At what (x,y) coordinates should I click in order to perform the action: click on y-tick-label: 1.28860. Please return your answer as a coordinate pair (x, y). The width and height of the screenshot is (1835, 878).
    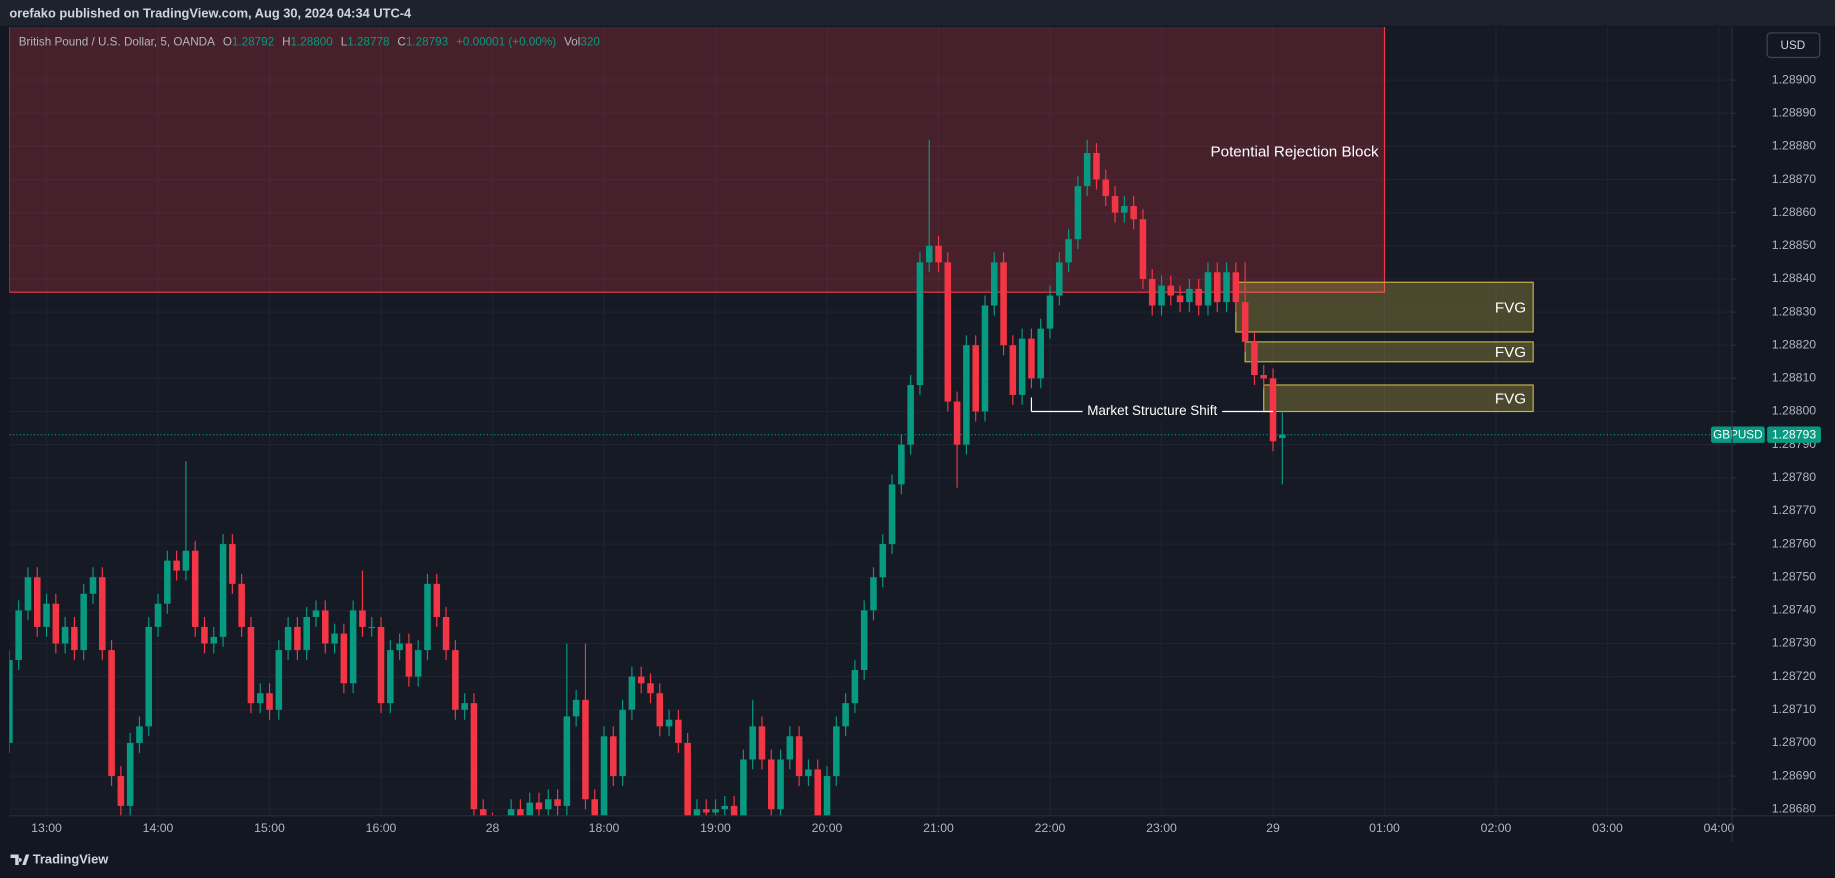
    Looking at the image, I should click on (1794, 212).